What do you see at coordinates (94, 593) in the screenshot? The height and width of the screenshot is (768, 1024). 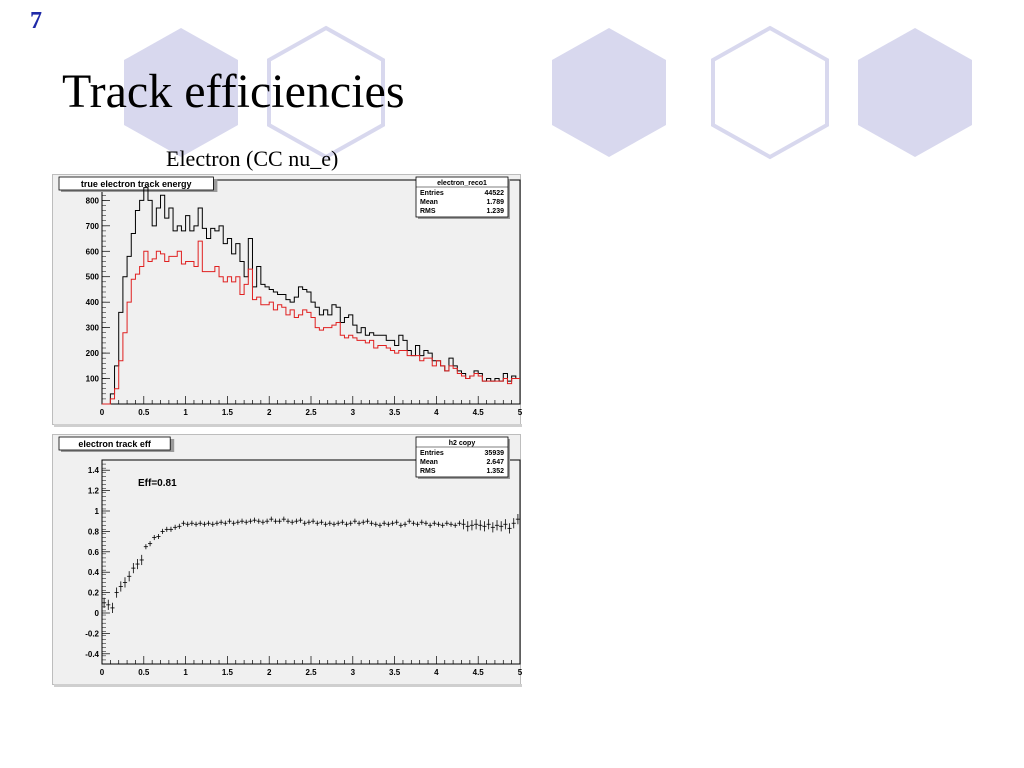 I see `y-tick-label: 0.2` at bounding box center [94, 593].